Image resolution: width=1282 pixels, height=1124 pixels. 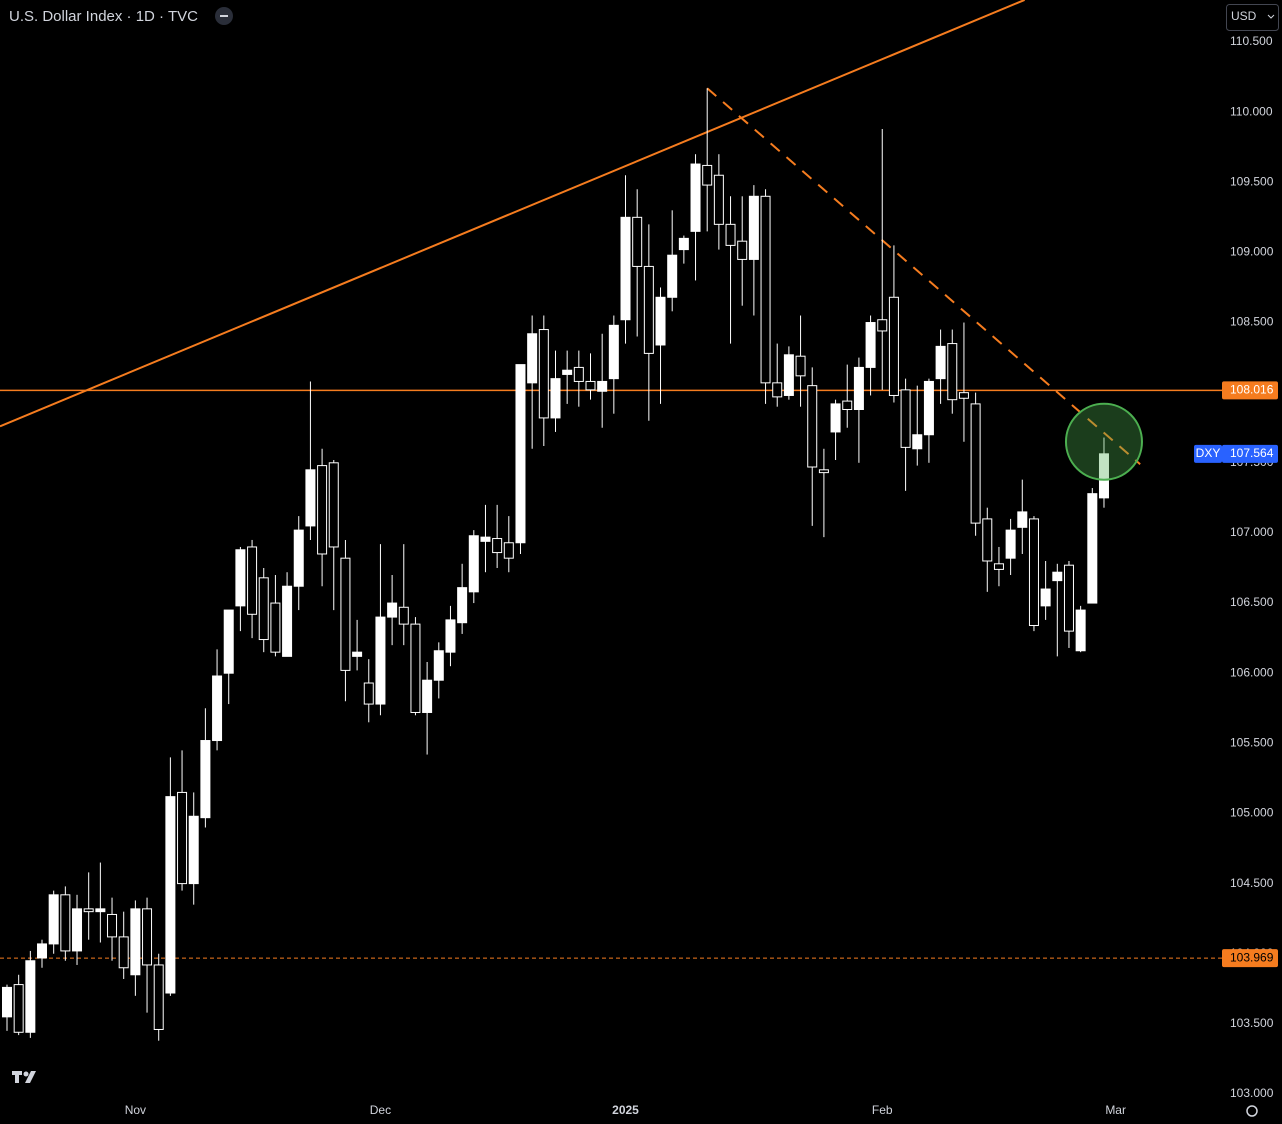 I want to click on currency-label: USD, so click(x=1244, y=16).